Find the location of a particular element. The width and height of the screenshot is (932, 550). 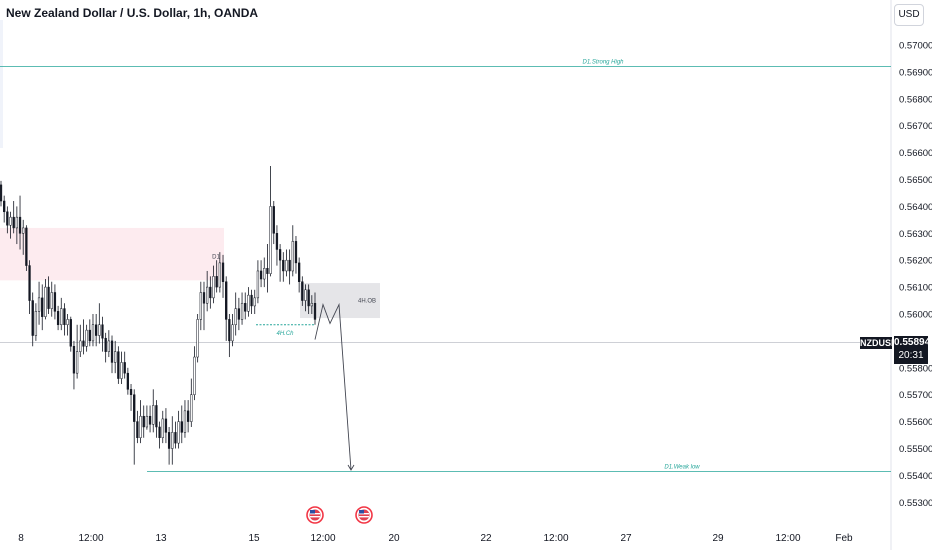

time-tick-label: Feb is located at coordinates (844, 538).